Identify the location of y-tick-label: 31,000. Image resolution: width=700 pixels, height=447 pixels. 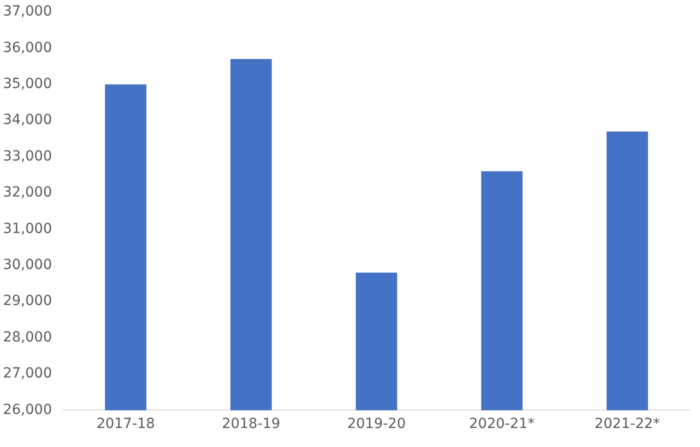
(27, 228).